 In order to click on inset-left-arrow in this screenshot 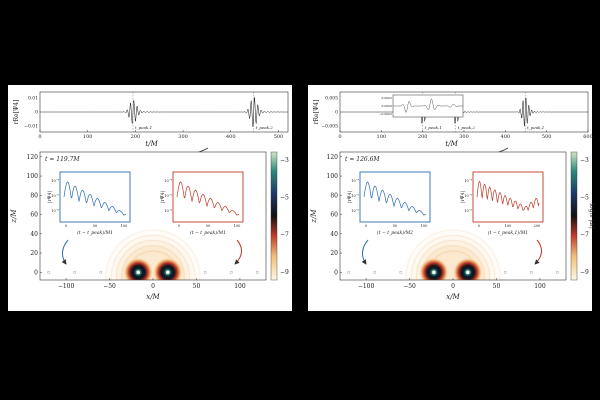, I will do `click(65, 252)`.